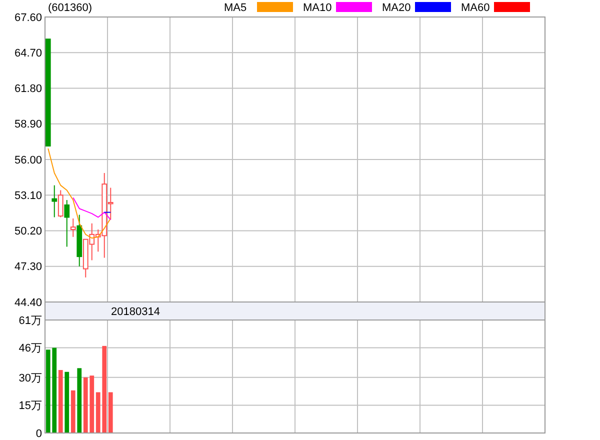 The width and height of the screenshot is (600, 440). What do you see at coordinates (28, 267) in the screenshot?
I see `y-tick-label: 47.30` at bounding box center [28, 267].